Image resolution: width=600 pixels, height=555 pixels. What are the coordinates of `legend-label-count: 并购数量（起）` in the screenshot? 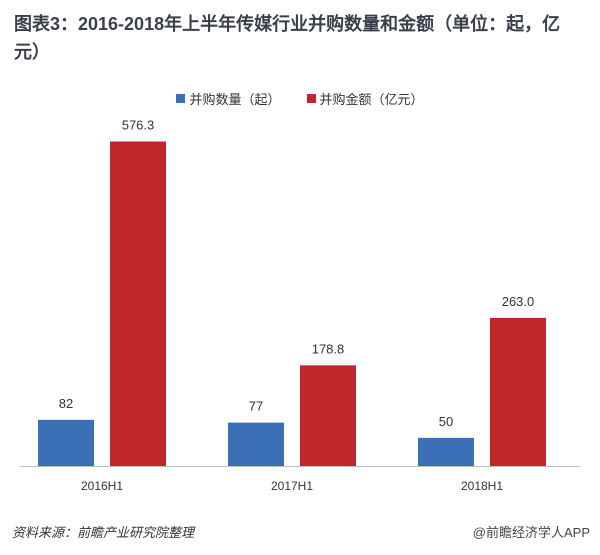 It's located at (235, 99).